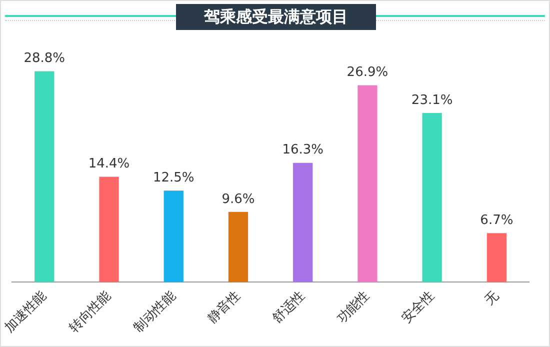  I want to click on data-label: 9.6%, so click(238, 199).